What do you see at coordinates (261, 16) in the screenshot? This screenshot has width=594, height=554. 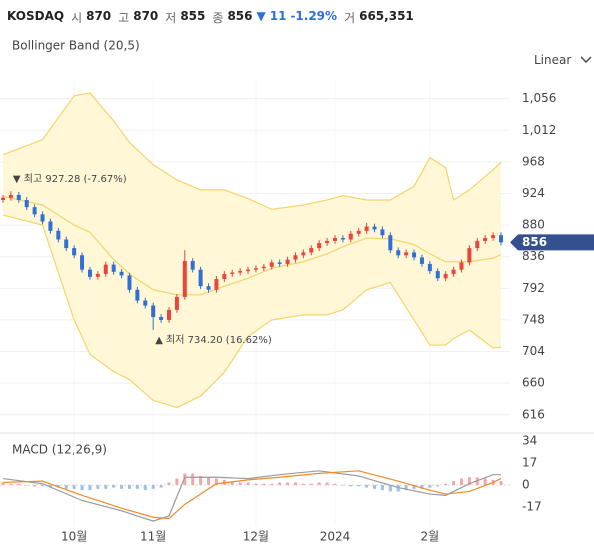 I see `change-mark: ▼` at bounding box center [261, 16].